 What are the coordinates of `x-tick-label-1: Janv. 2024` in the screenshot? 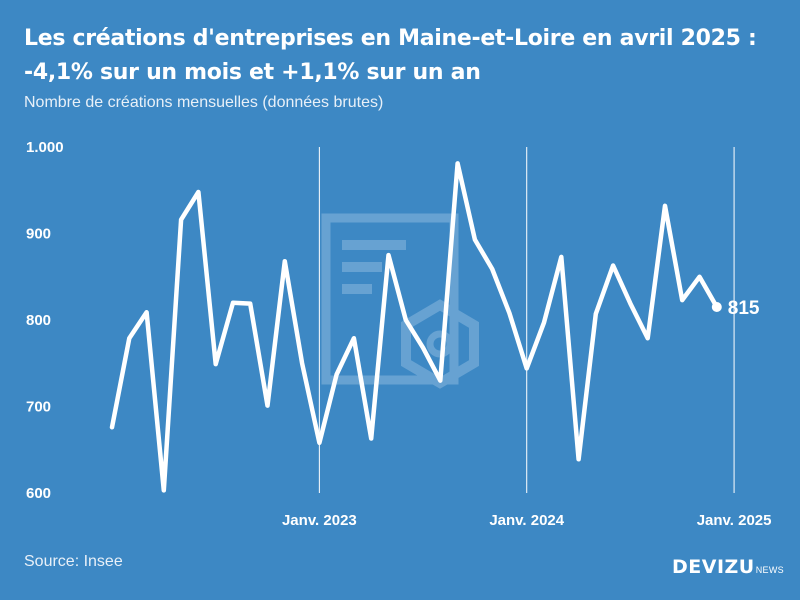 It's located at (526, 520).